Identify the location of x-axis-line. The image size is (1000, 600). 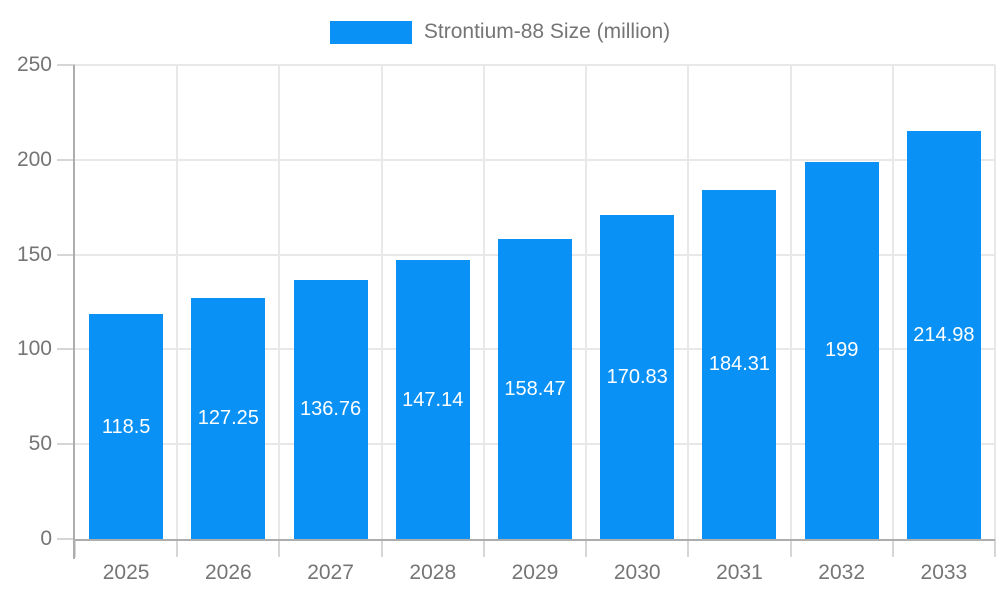
(534, 540).